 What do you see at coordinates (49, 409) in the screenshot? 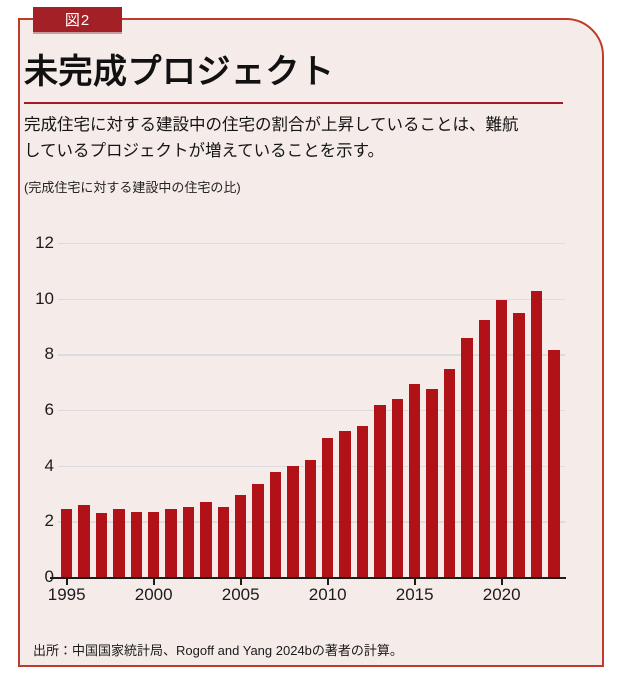
I see `y-axis-tick-label-6: 6` at bounding box center [49, 409].